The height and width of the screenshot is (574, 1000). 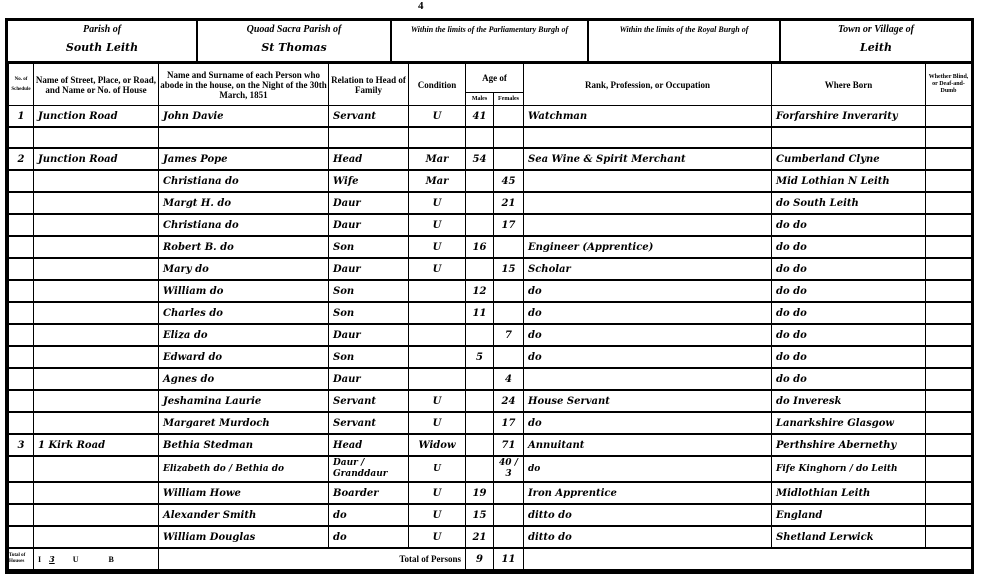 I want to click on relation: Daur / Granddaur, so click(x=368, y=469).